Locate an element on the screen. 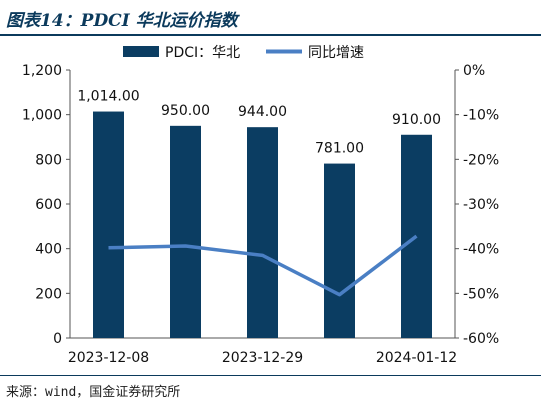 This screenshot has width=541, height=404. x-tick-label: 2024-01-12 is located at coordinates (416, 358).